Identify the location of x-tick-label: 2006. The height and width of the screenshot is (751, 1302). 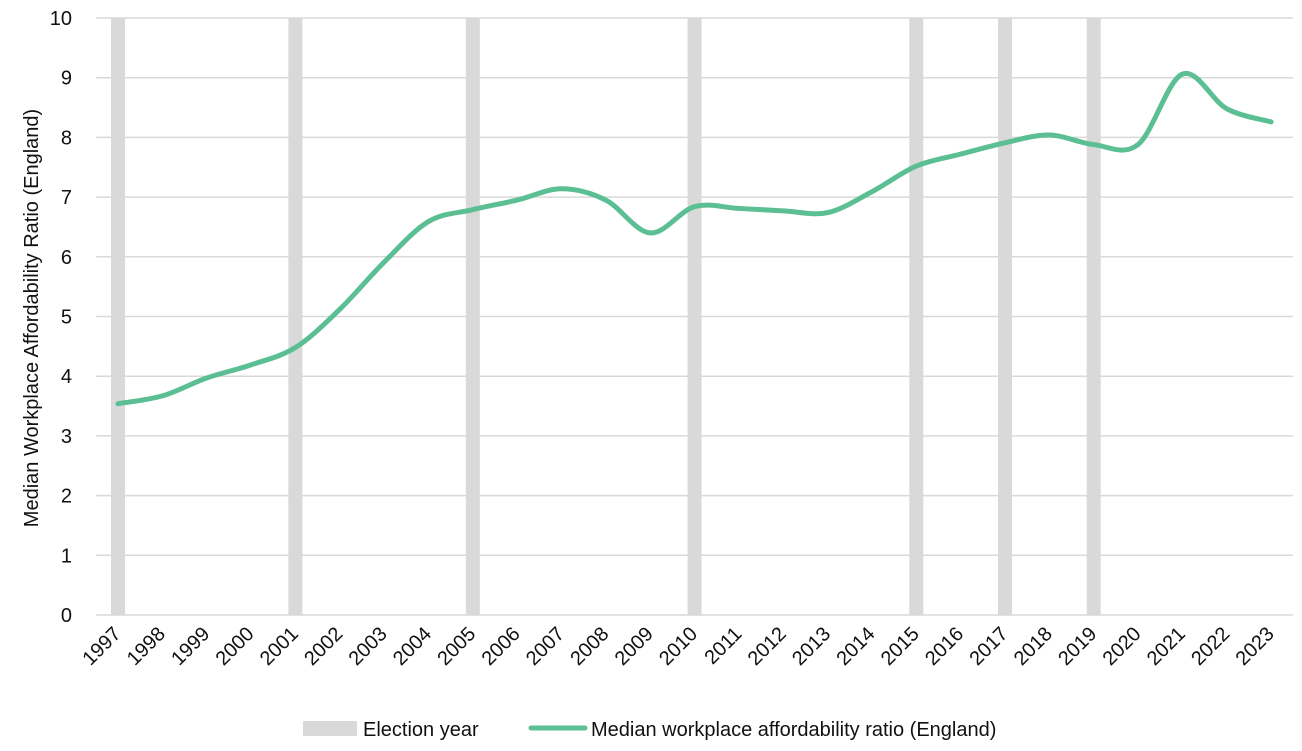
(501, 646).